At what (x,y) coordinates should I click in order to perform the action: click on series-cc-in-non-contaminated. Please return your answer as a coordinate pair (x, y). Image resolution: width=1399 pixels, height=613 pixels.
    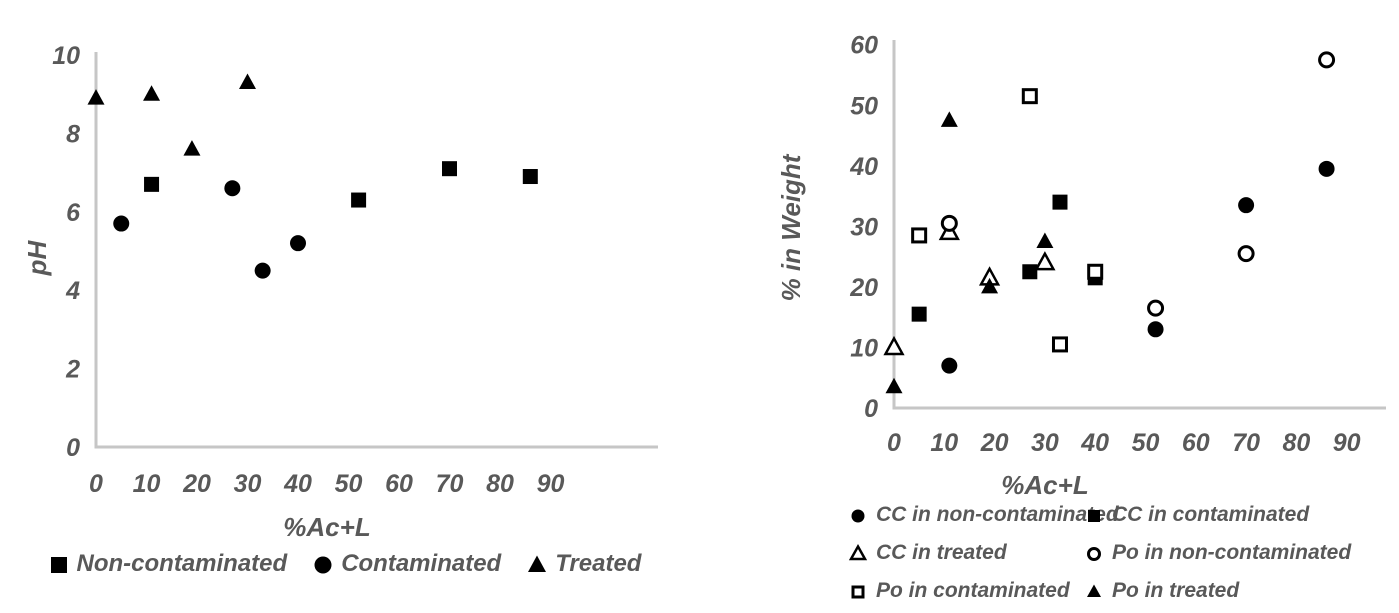
    Looking at the image, I should click on (1138, 267).